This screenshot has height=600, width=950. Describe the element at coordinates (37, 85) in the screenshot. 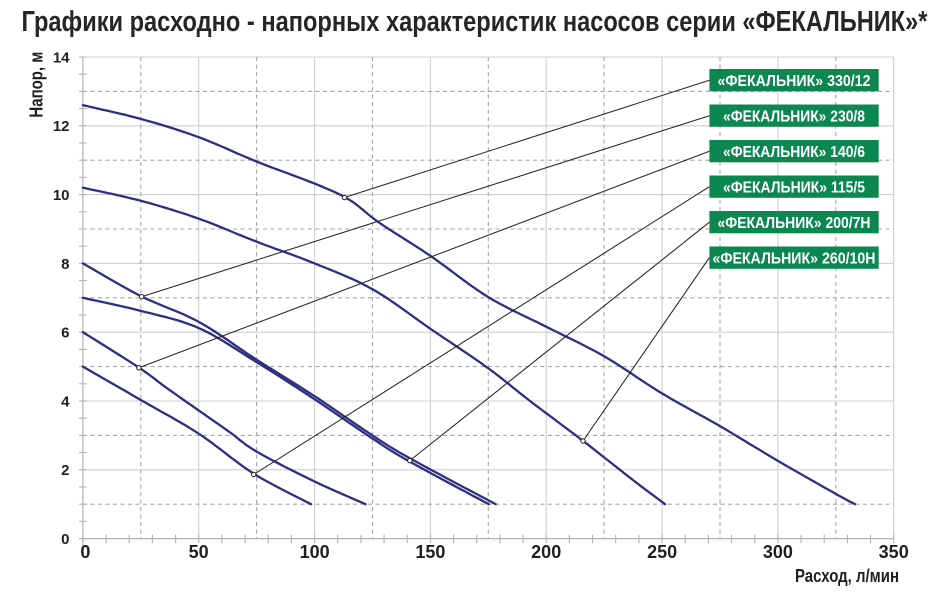

I see `svg-text: Напор, м` at that location.